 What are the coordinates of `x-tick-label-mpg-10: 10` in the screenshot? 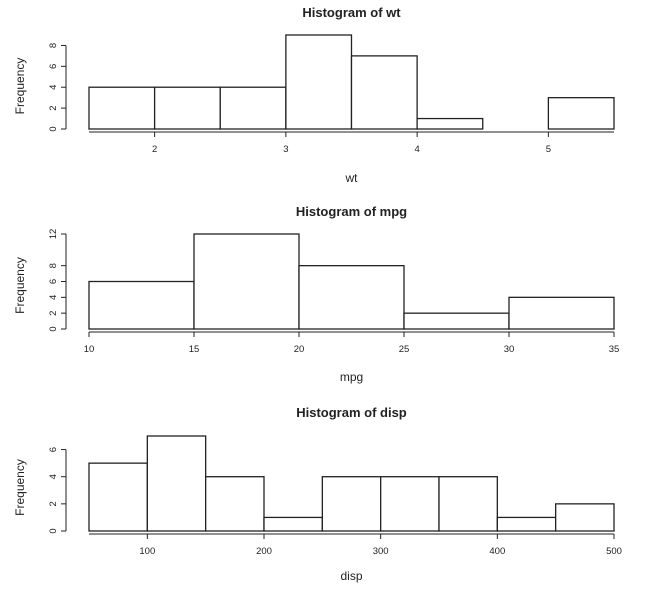 It's located at (89, 349).